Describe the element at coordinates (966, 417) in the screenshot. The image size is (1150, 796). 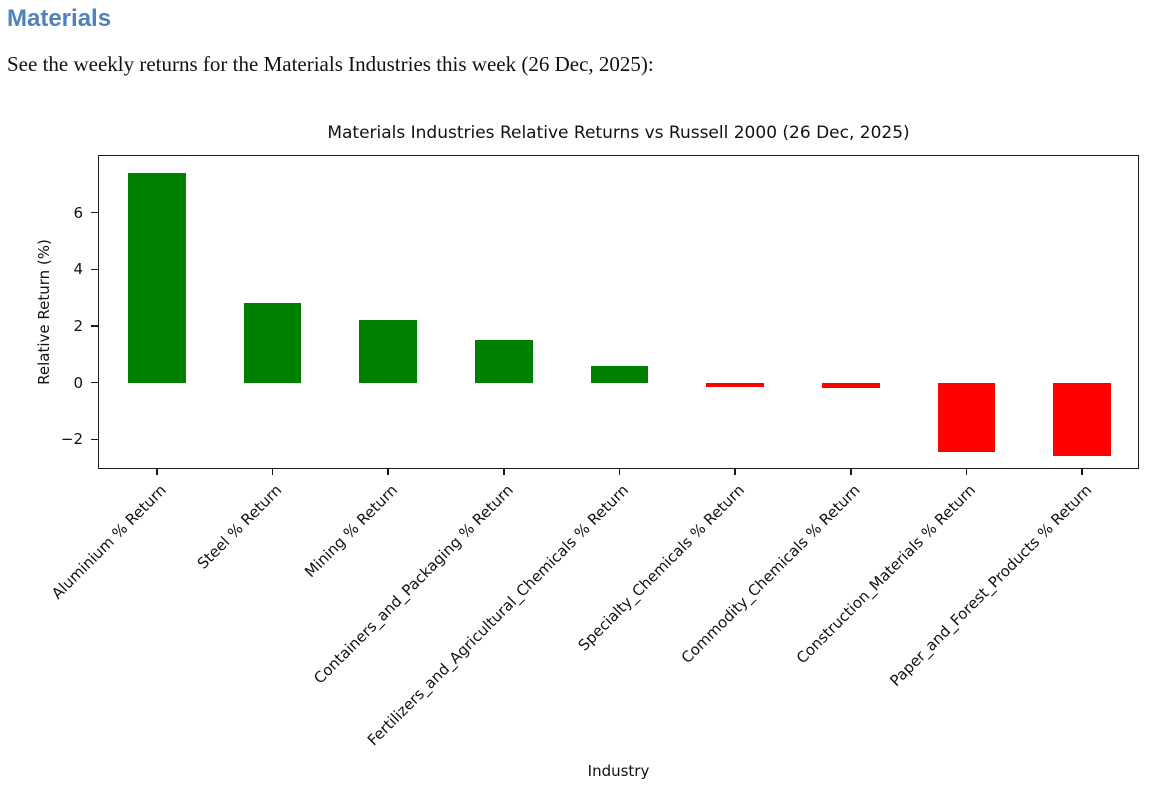
I see `bar-construction_materials` at that location.